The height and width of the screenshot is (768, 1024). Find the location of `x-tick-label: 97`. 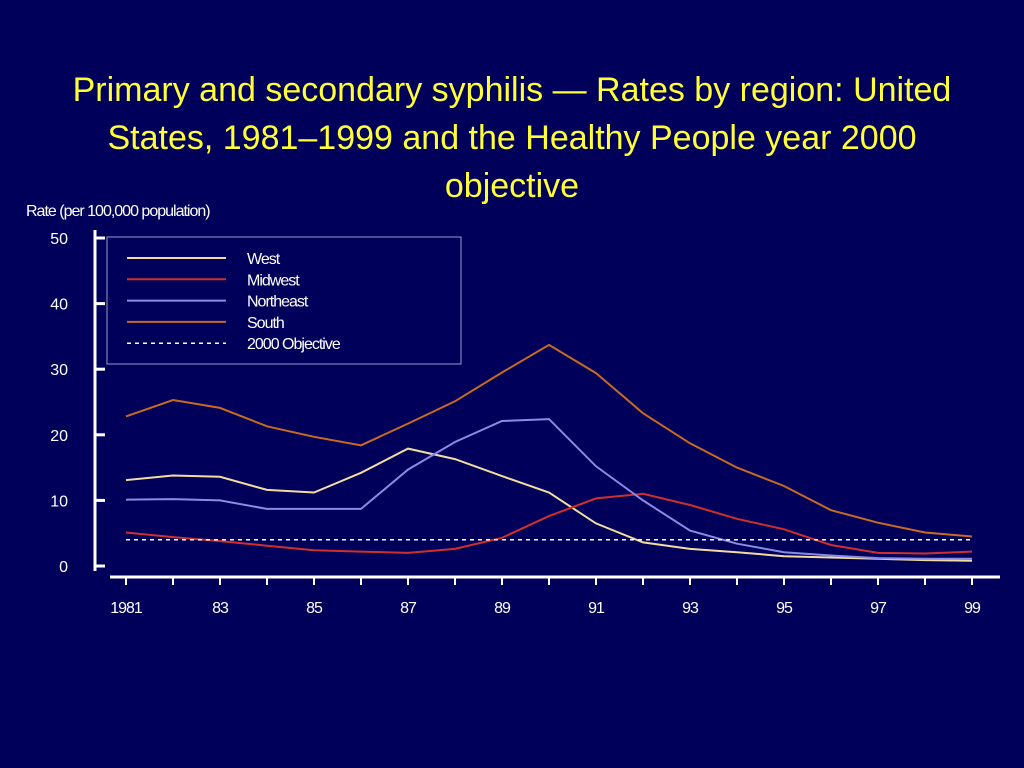

x-tick-label: 97 is located at coordinates (878, 608).